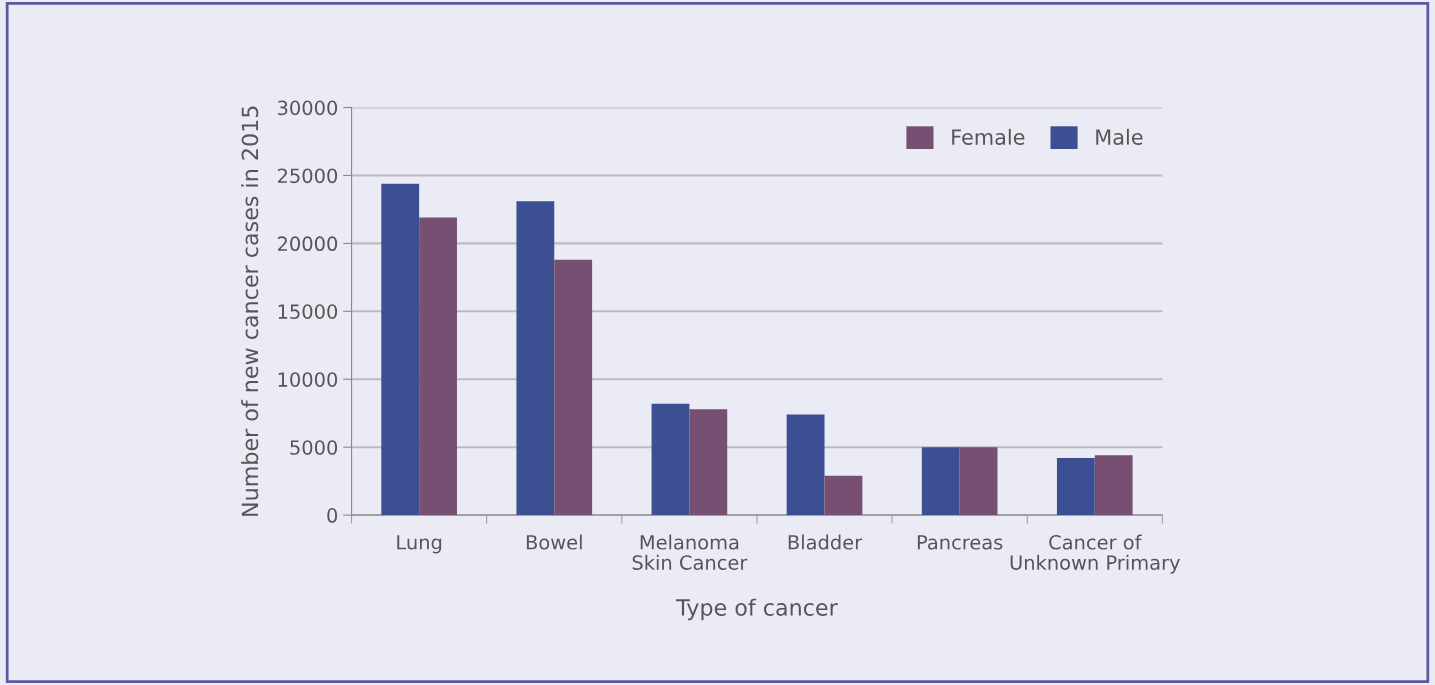  What do you see at coordinates (1095, 554) in the screenshot?
I see `x-tick-label: Cancer of Unknown Primary` at bounding box center [1095, 554].